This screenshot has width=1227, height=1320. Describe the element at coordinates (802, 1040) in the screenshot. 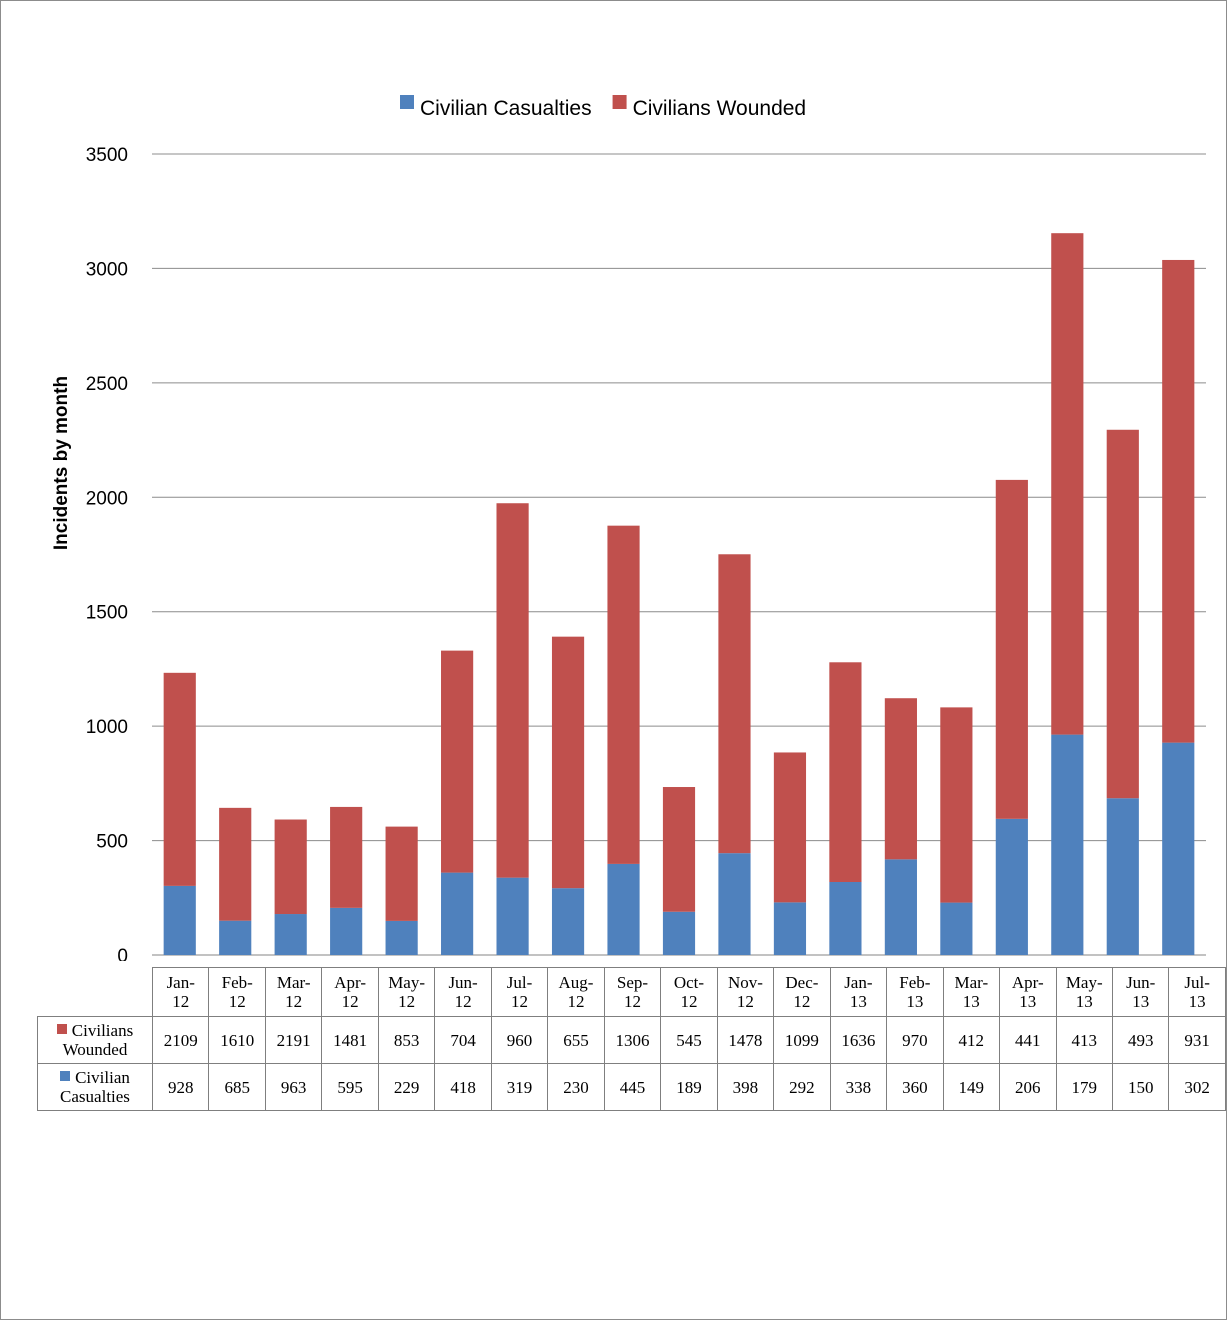

I see `table-cell: 1099` at that location.